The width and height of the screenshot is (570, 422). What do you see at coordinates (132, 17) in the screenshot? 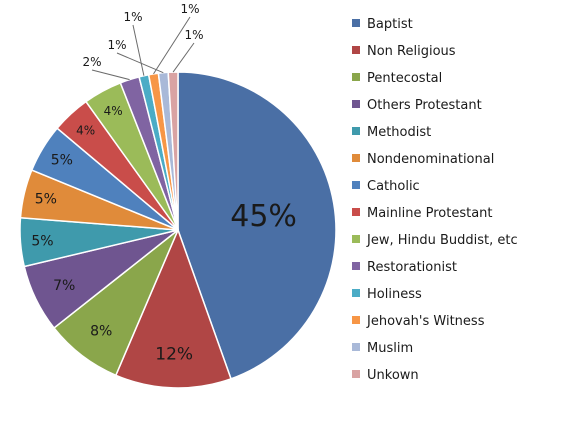
I see `slice-label-holiness: 1%` at bounding box center [132, 17].